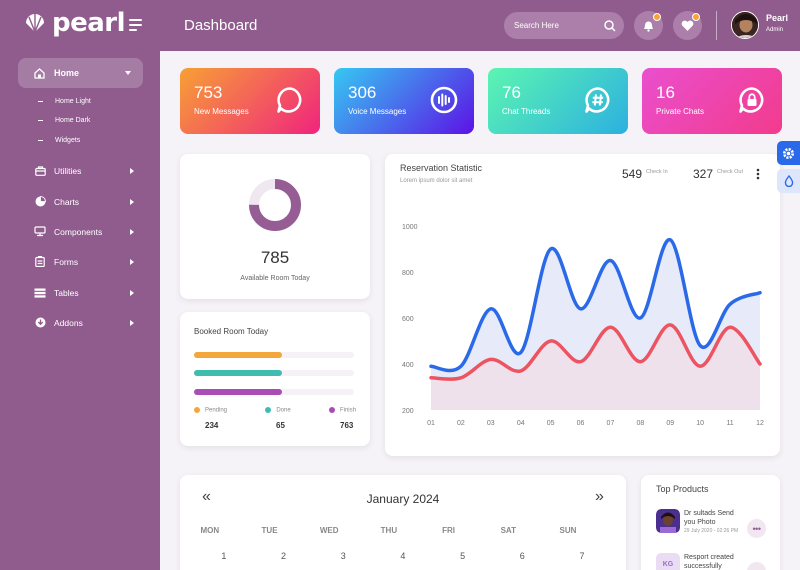  Describe the element at coordinates (511, 92) in the screenshot. I see `stat-value: 76` at that location.